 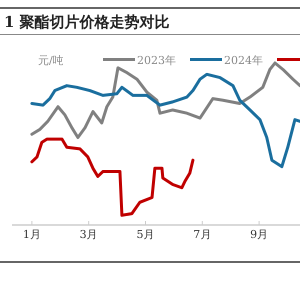 What do you see at coordinates (145, 234) in the screenshot?
I see `x-tick-label: 5月` at bounding box center [145, 234].